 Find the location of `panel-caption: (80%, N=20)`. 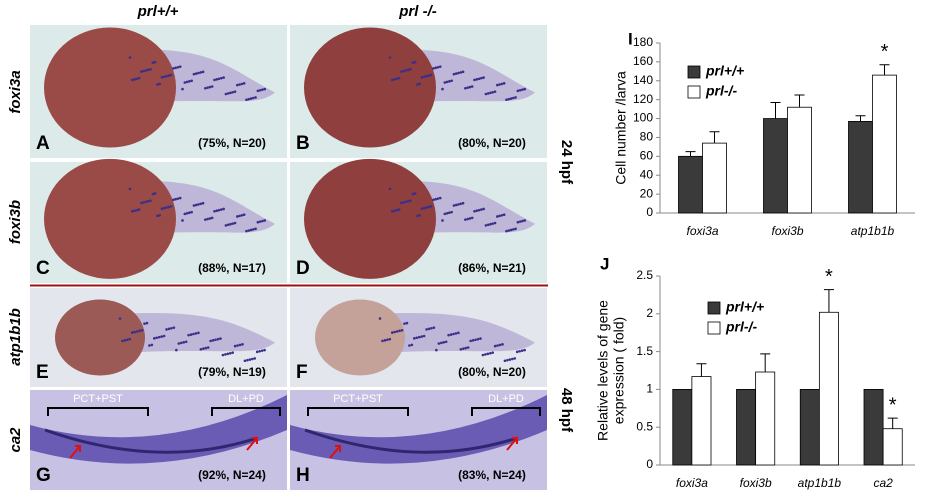

panel-caption: (80%, N=20) is located at coordinates (492, 143).